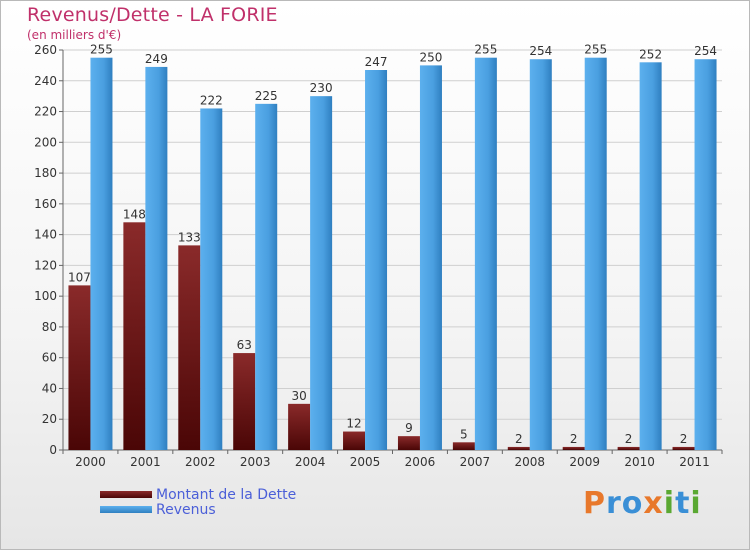 This screenshot has width=750, height=550. What do you see at coordinates (49, 327) in the screenshot?
I see `y-tick-label: 80` at bounding box center [49, 327].